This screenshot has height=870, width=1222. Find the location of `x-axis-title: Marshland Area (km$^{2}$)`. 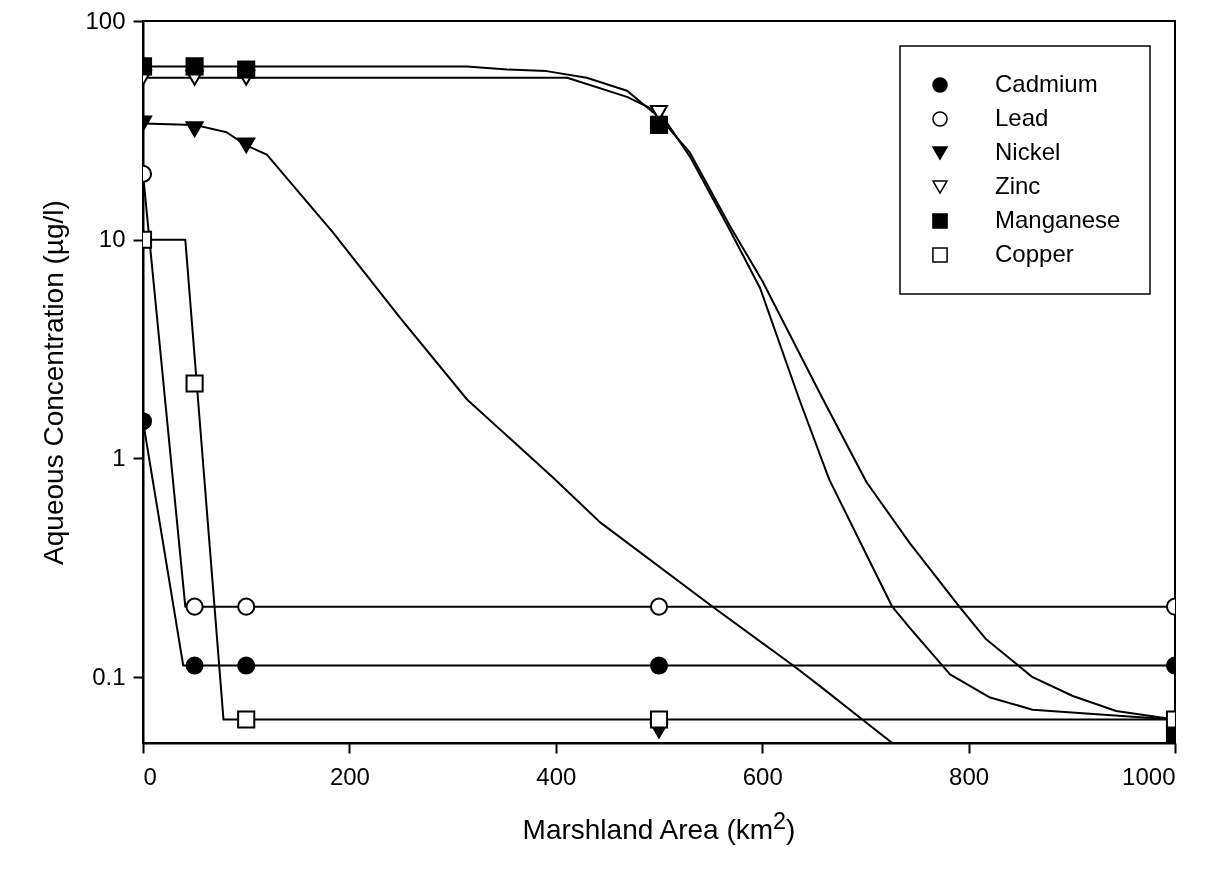

x-axis-title: Marshland Area (km$^{2}$) is located at coordinates (659, 827).